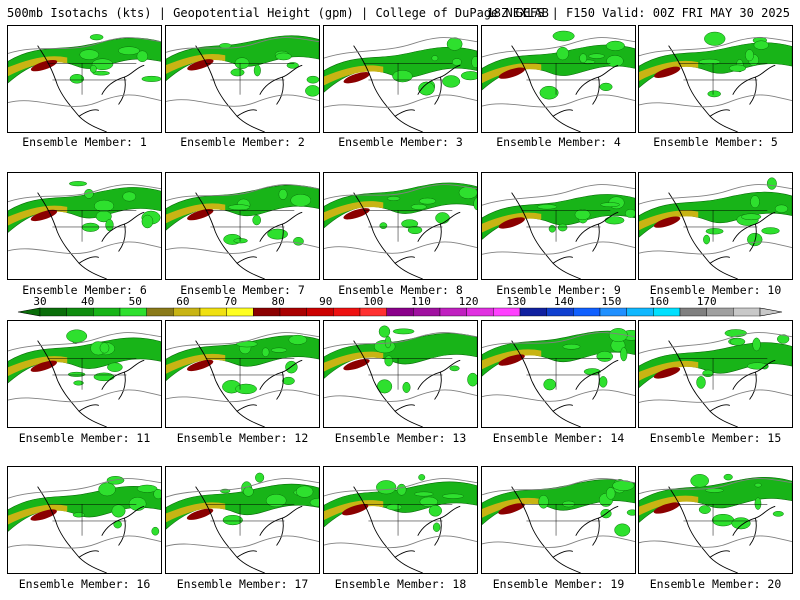 The image size is (800, 600). Describe the element at coordinates (242, 438) in the screenshot. I see `ensemble-member-label: Ensemble Member: 12` at that location.